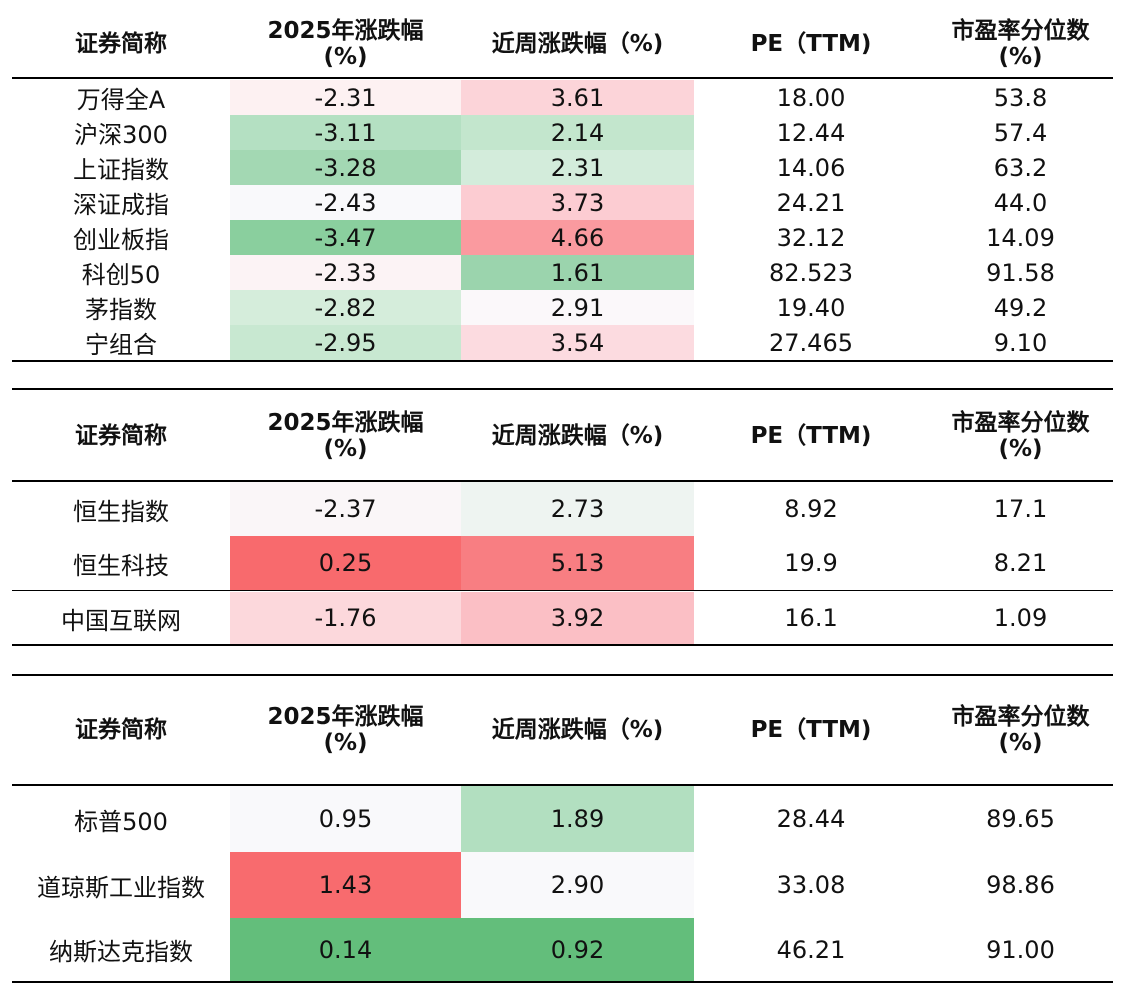 The height and width of the screenshot is (993, 1127). I want to click on cell-ytd: -2.82, so click(345, 307).